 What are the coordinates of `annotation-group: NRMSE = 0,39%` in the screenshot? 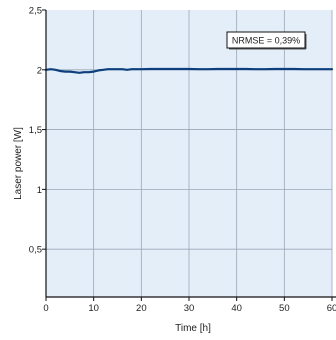 It's located at (266, 40).